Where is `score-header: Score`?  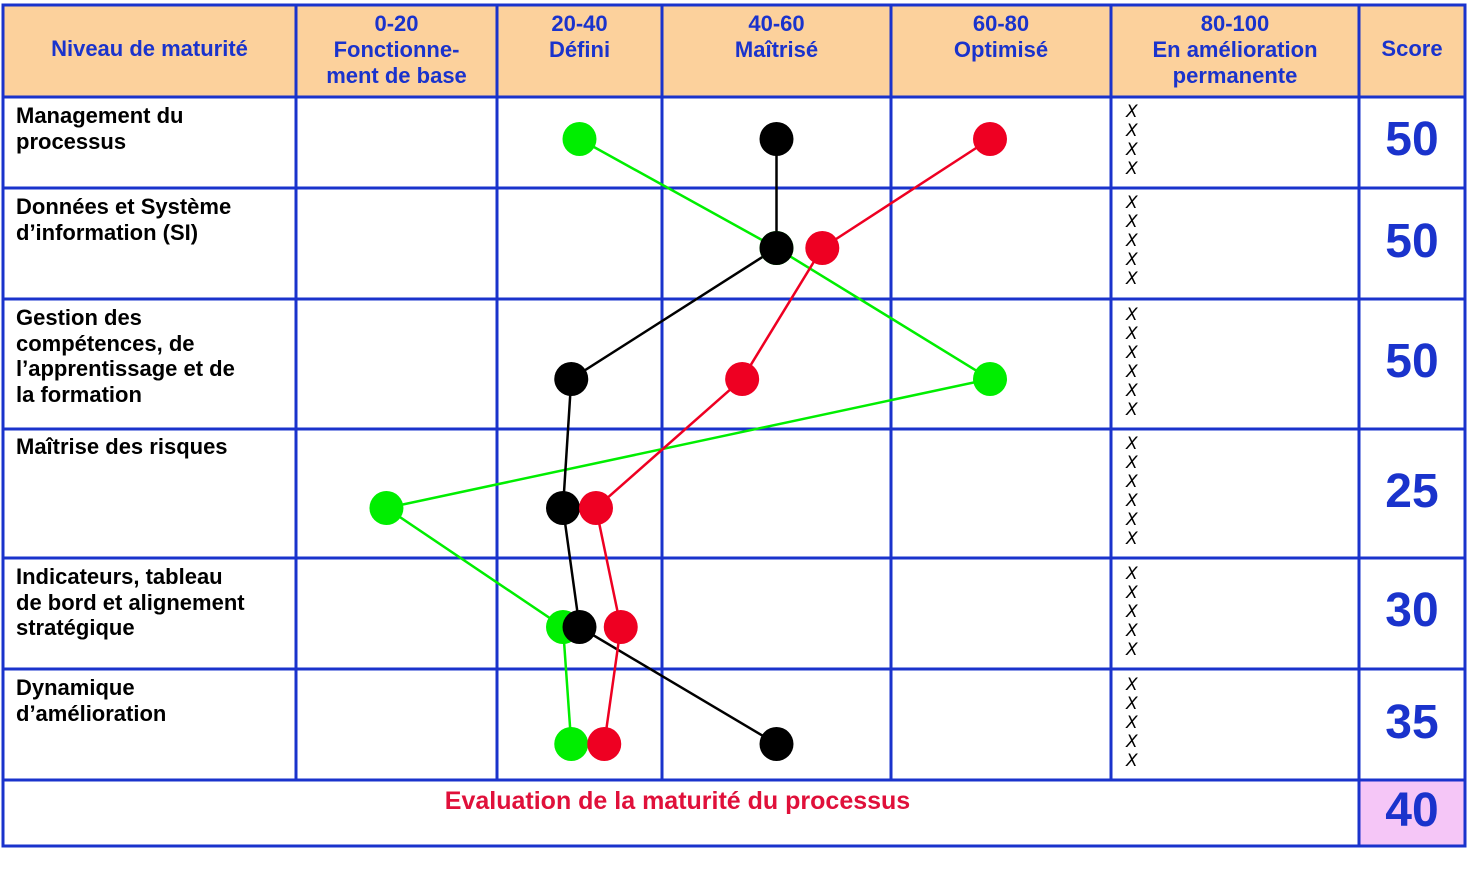 score-header: Score is located at coordinates (1412, 48).